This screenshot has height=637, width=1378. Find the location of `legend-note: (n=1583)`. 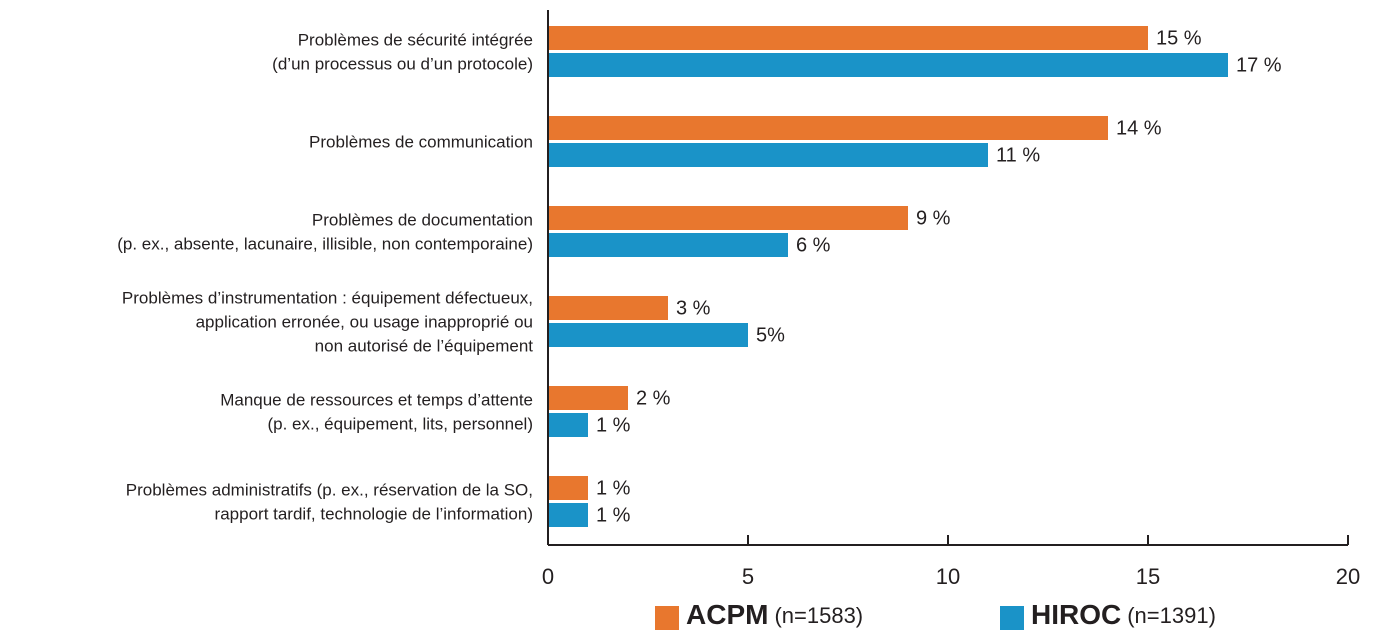

legend-note: (n=1583) is located at coordinates (818, 615).